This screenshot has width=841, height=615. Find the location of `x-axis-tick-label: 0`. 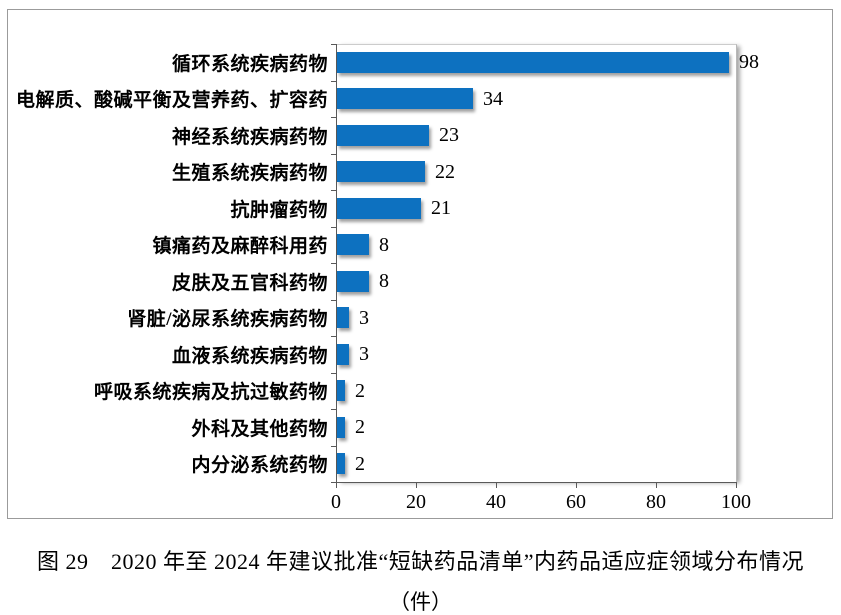

x-axis-tick-label: 0 is located at coordinates (336, 502).